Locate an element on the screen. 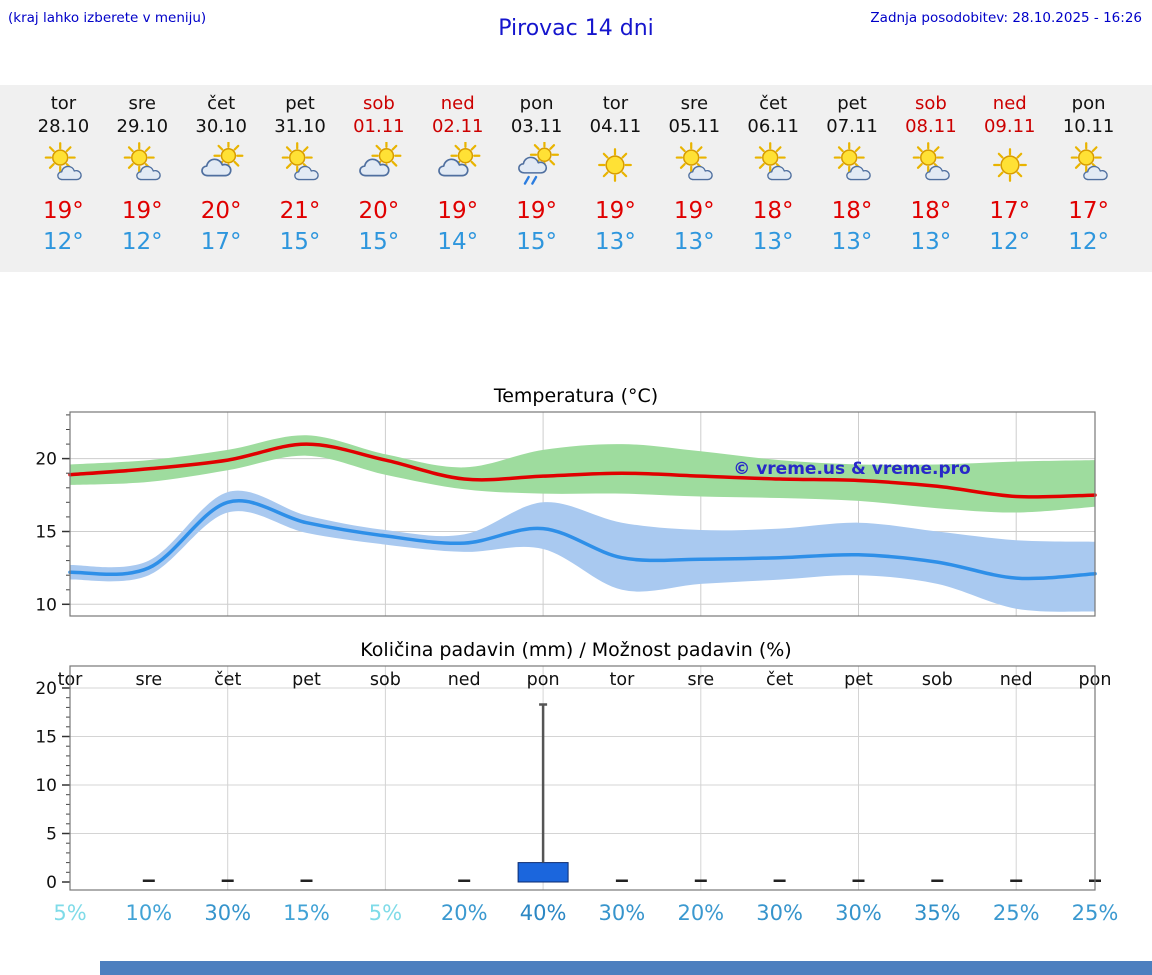 This screenshot has height=975, width=1152. precip-probability: 40% is located at coordinates (543, 913).